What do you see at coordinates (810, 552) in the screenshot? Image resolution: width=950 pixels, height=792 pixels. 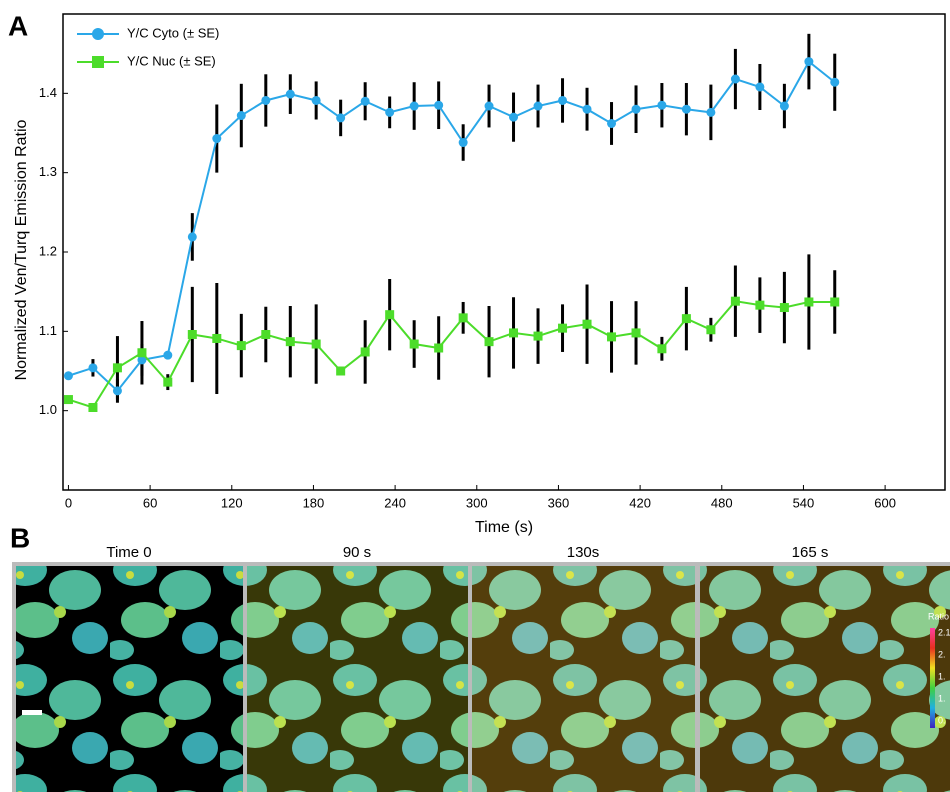 I see `image-title: 165 s` at bounding box center [810, 552].